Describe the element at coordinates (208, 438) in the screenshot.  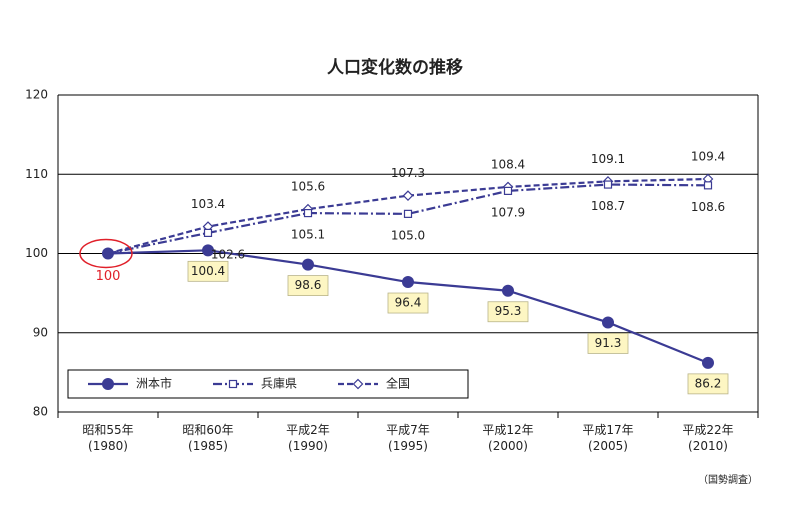
I see `x-tick-label: 昭和60年 (1985)` at that location.